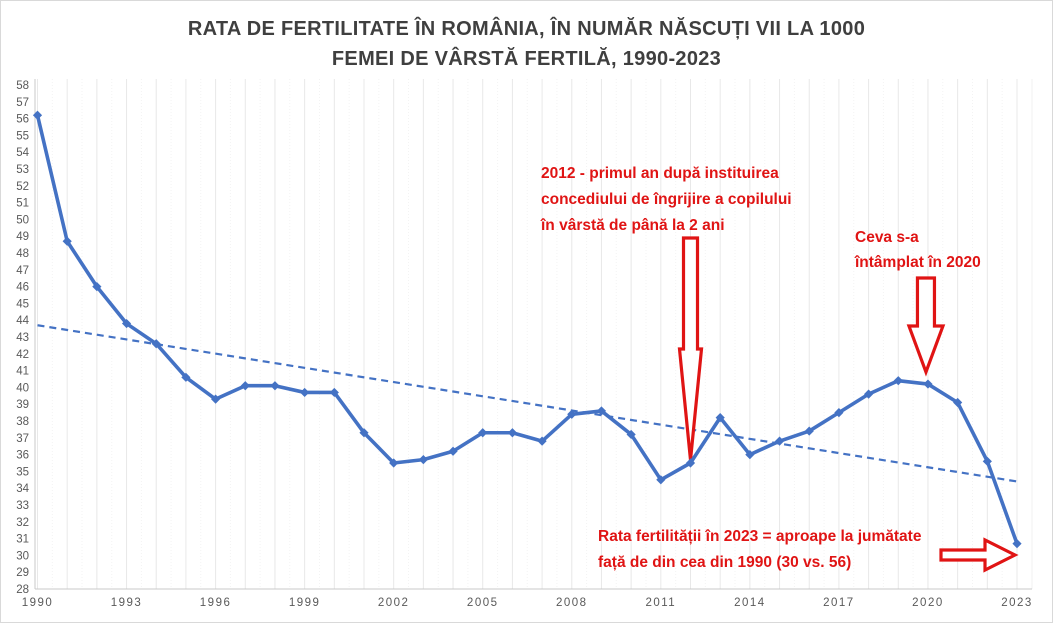 This screenshot has height=623, width=1053. What do you see at coordinates (22, 456) in the screenshot?
I see `y-tick-label: 36` at bounding box center [22, 456].